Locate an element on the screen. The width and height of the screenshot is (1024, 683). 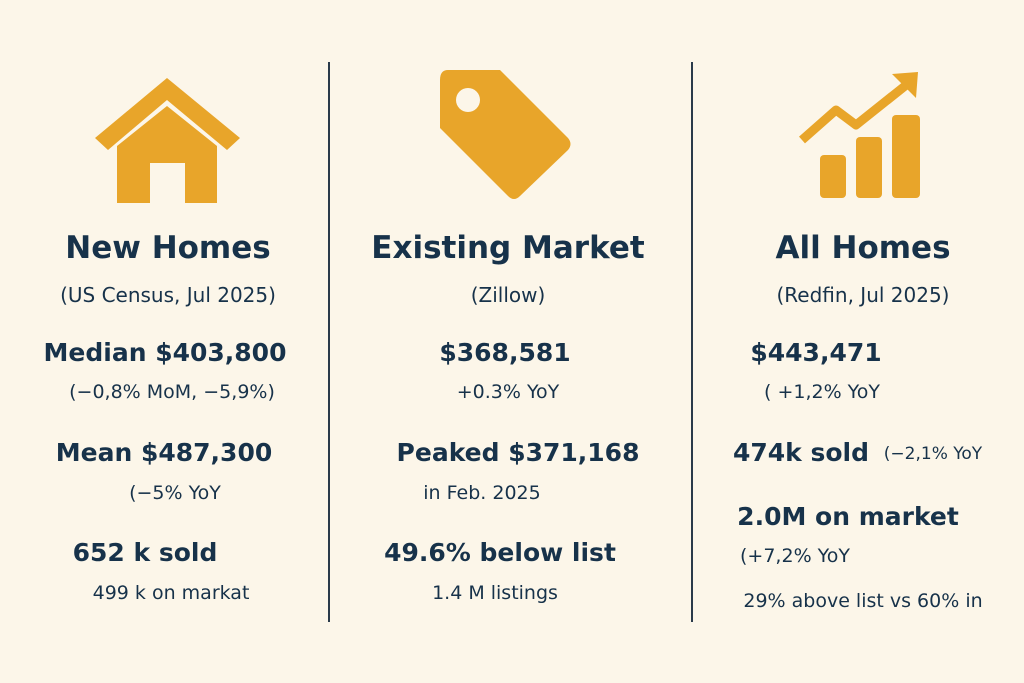
all-homes-above-list: 29% above list vs 60% in is located at coordinates (863, 601).